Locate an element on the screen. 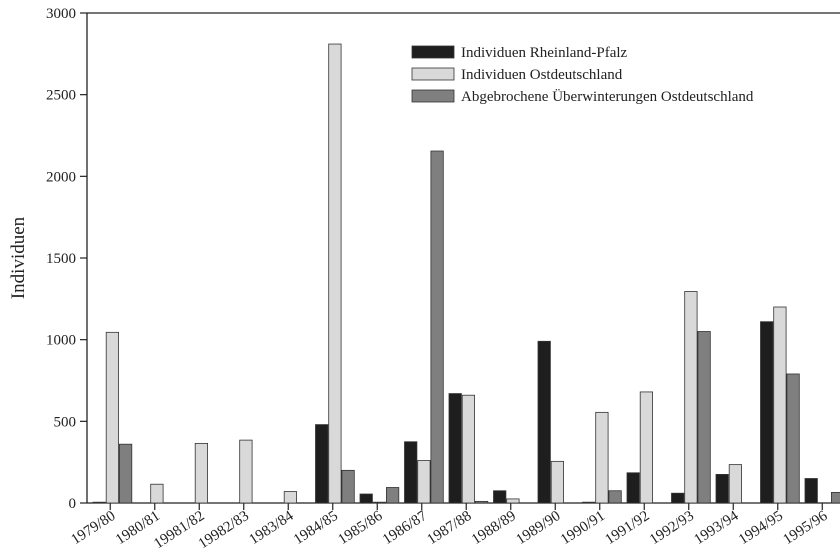  x-tick-label: 1993/94 is located at coordinates (716, 528).